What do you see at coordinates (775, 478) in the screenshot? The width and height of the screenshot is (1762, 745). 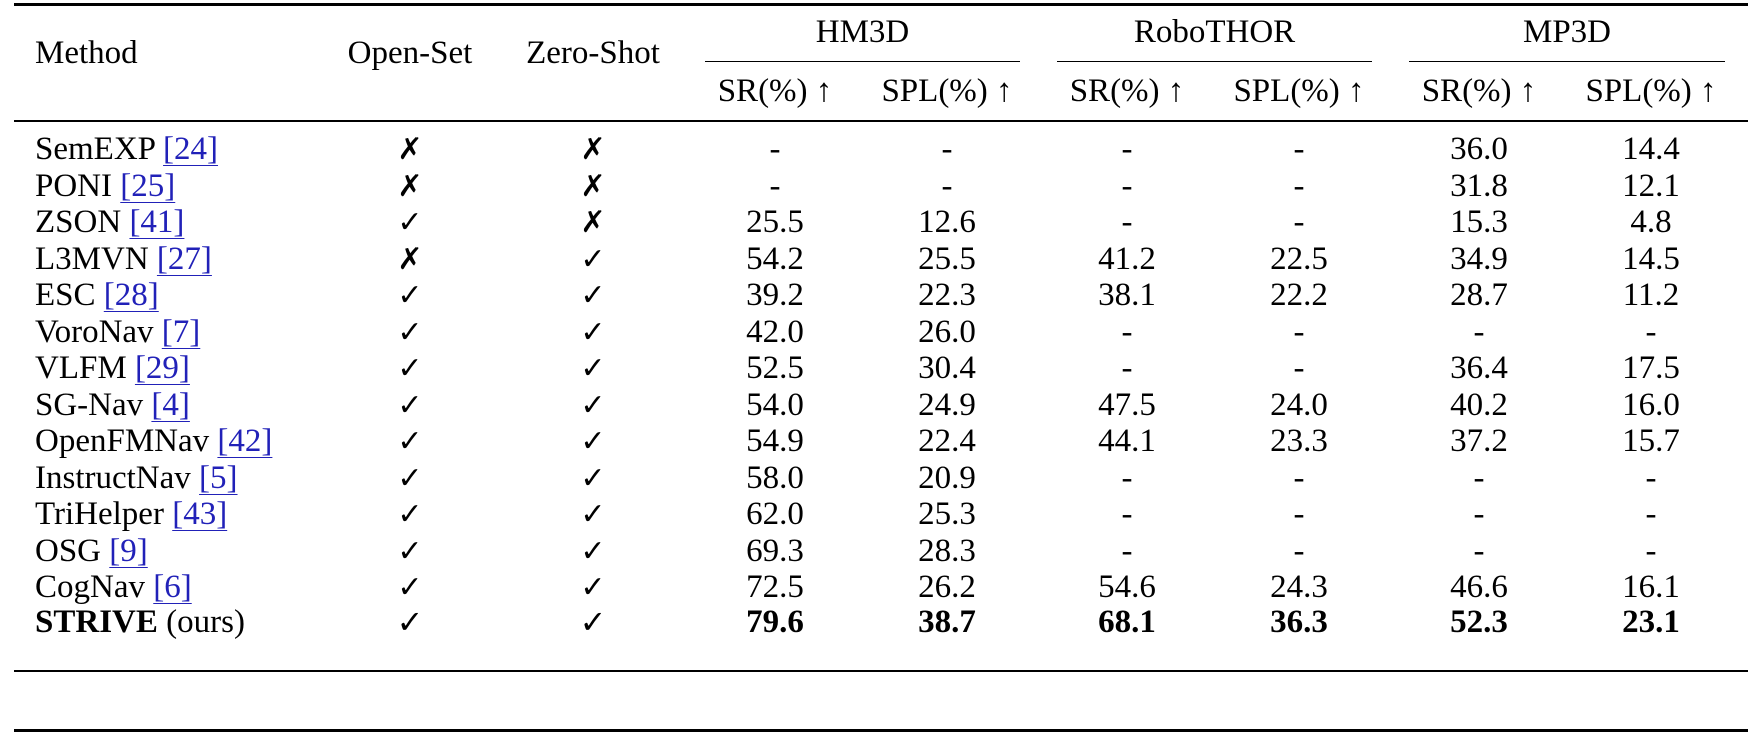 I see `value-hm3d-sr: 58.0` at bounding box center [775, 478].